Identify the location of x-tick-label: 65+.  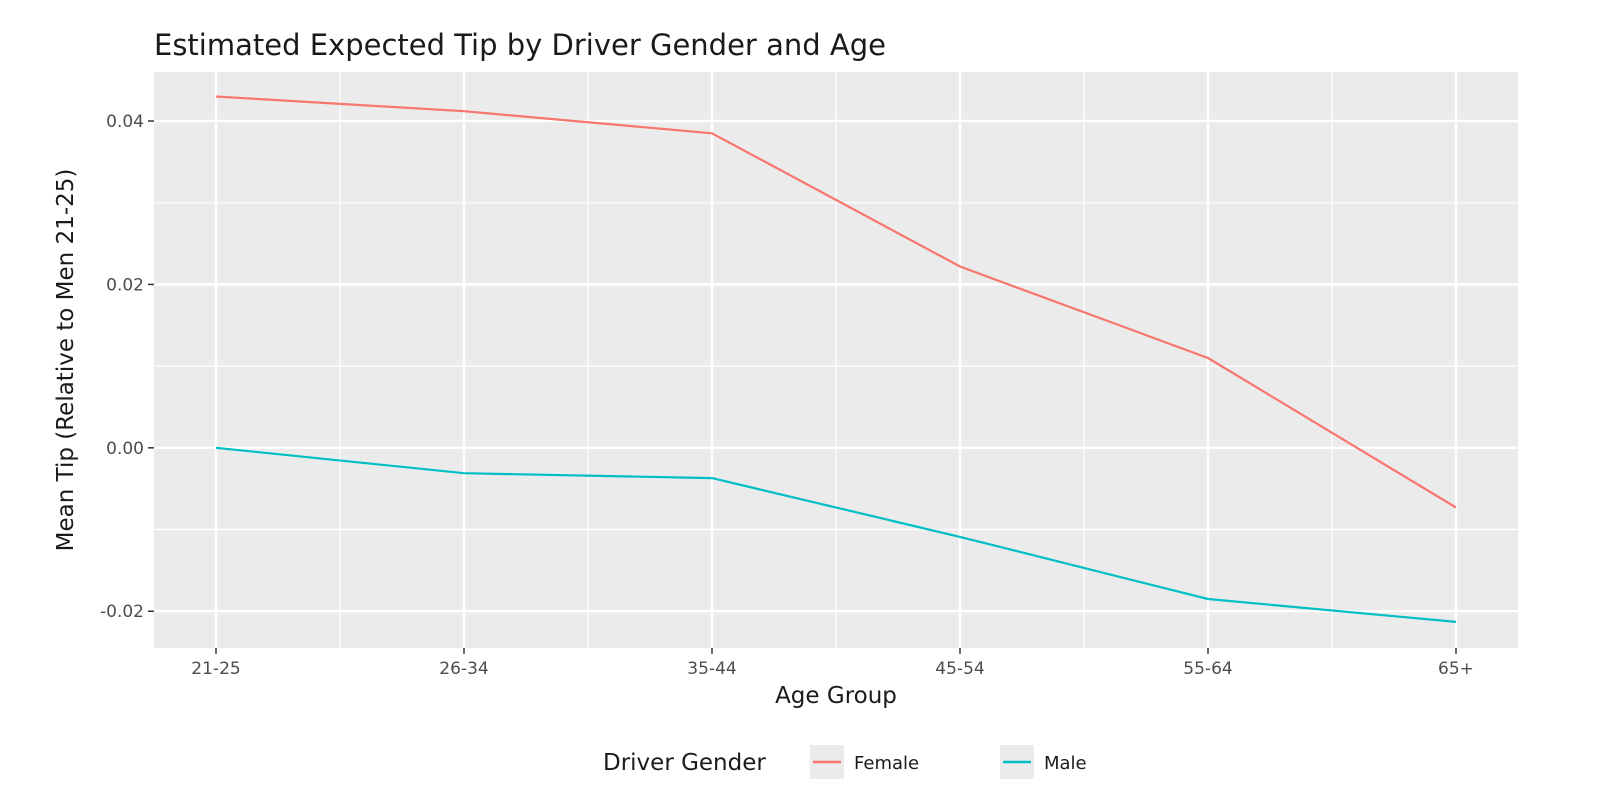
(1456, 669).